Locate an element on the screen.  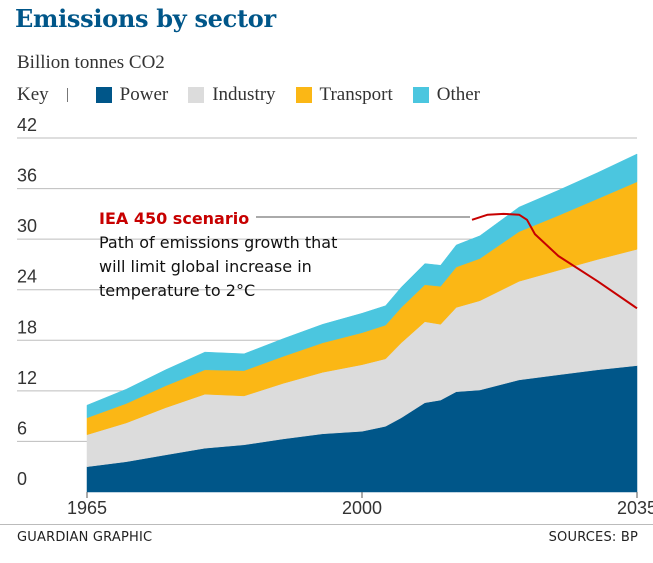
legend-swatch-transport is located at coordinates (303, 95).